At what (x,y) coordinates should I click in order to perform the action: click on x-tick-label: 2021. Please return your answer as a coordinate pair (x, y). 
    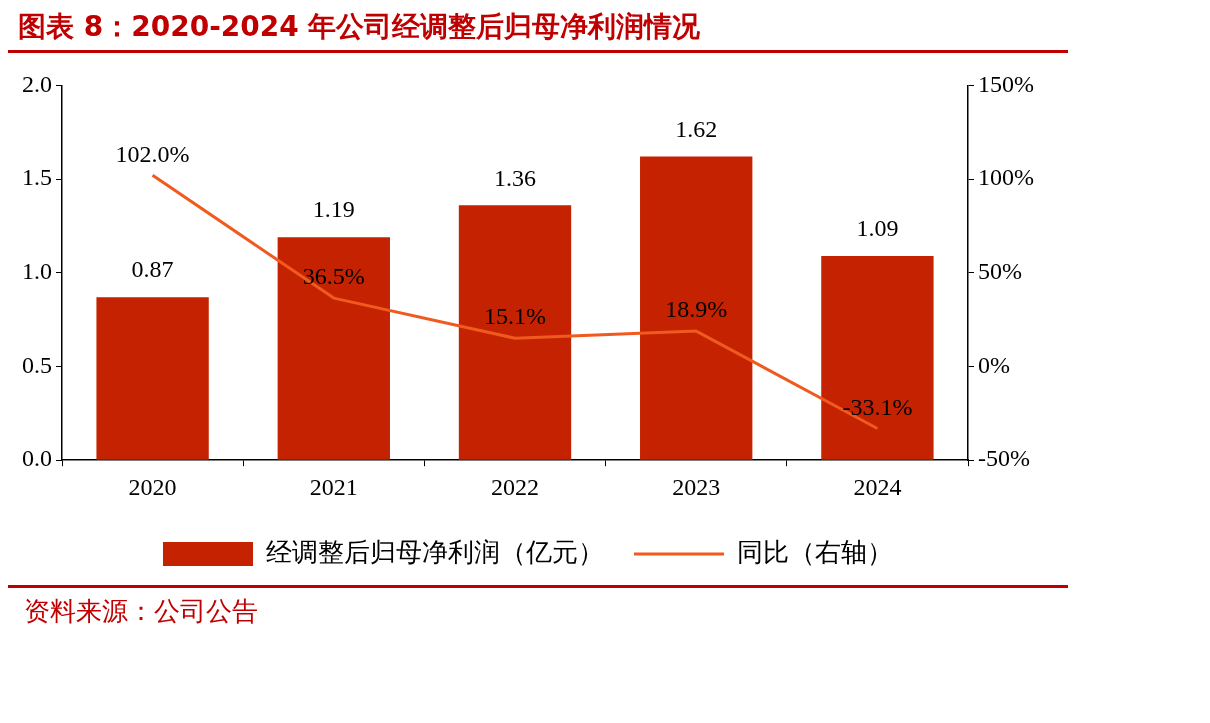
    Looking at the image, I should click on (333, 486).